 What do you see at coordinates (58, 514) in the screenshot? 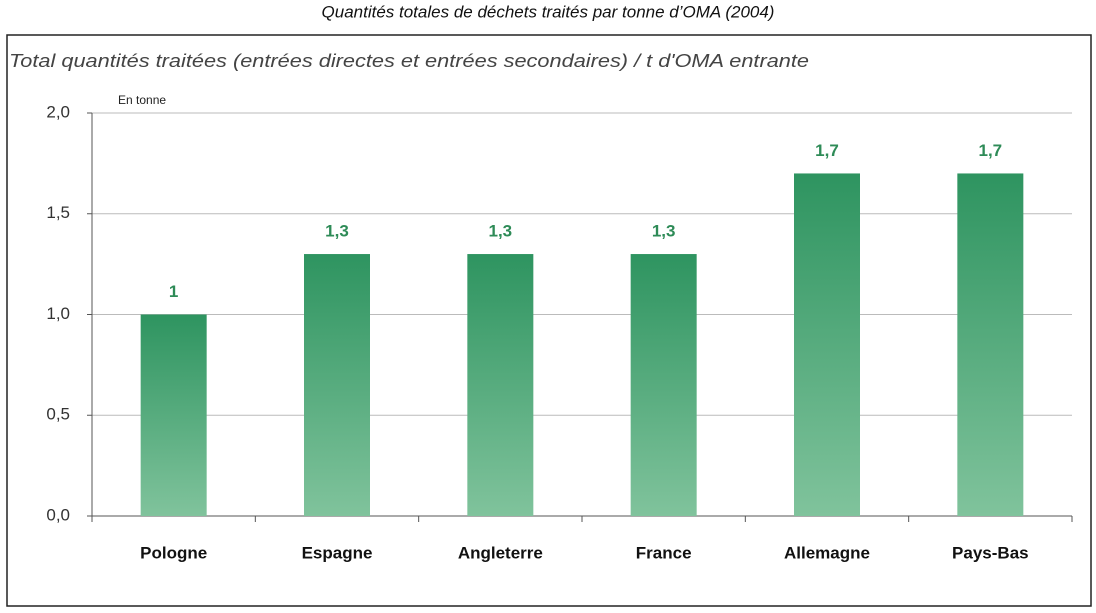
I see `y-tick-label: 0,0` at bounding box center [58, 514].